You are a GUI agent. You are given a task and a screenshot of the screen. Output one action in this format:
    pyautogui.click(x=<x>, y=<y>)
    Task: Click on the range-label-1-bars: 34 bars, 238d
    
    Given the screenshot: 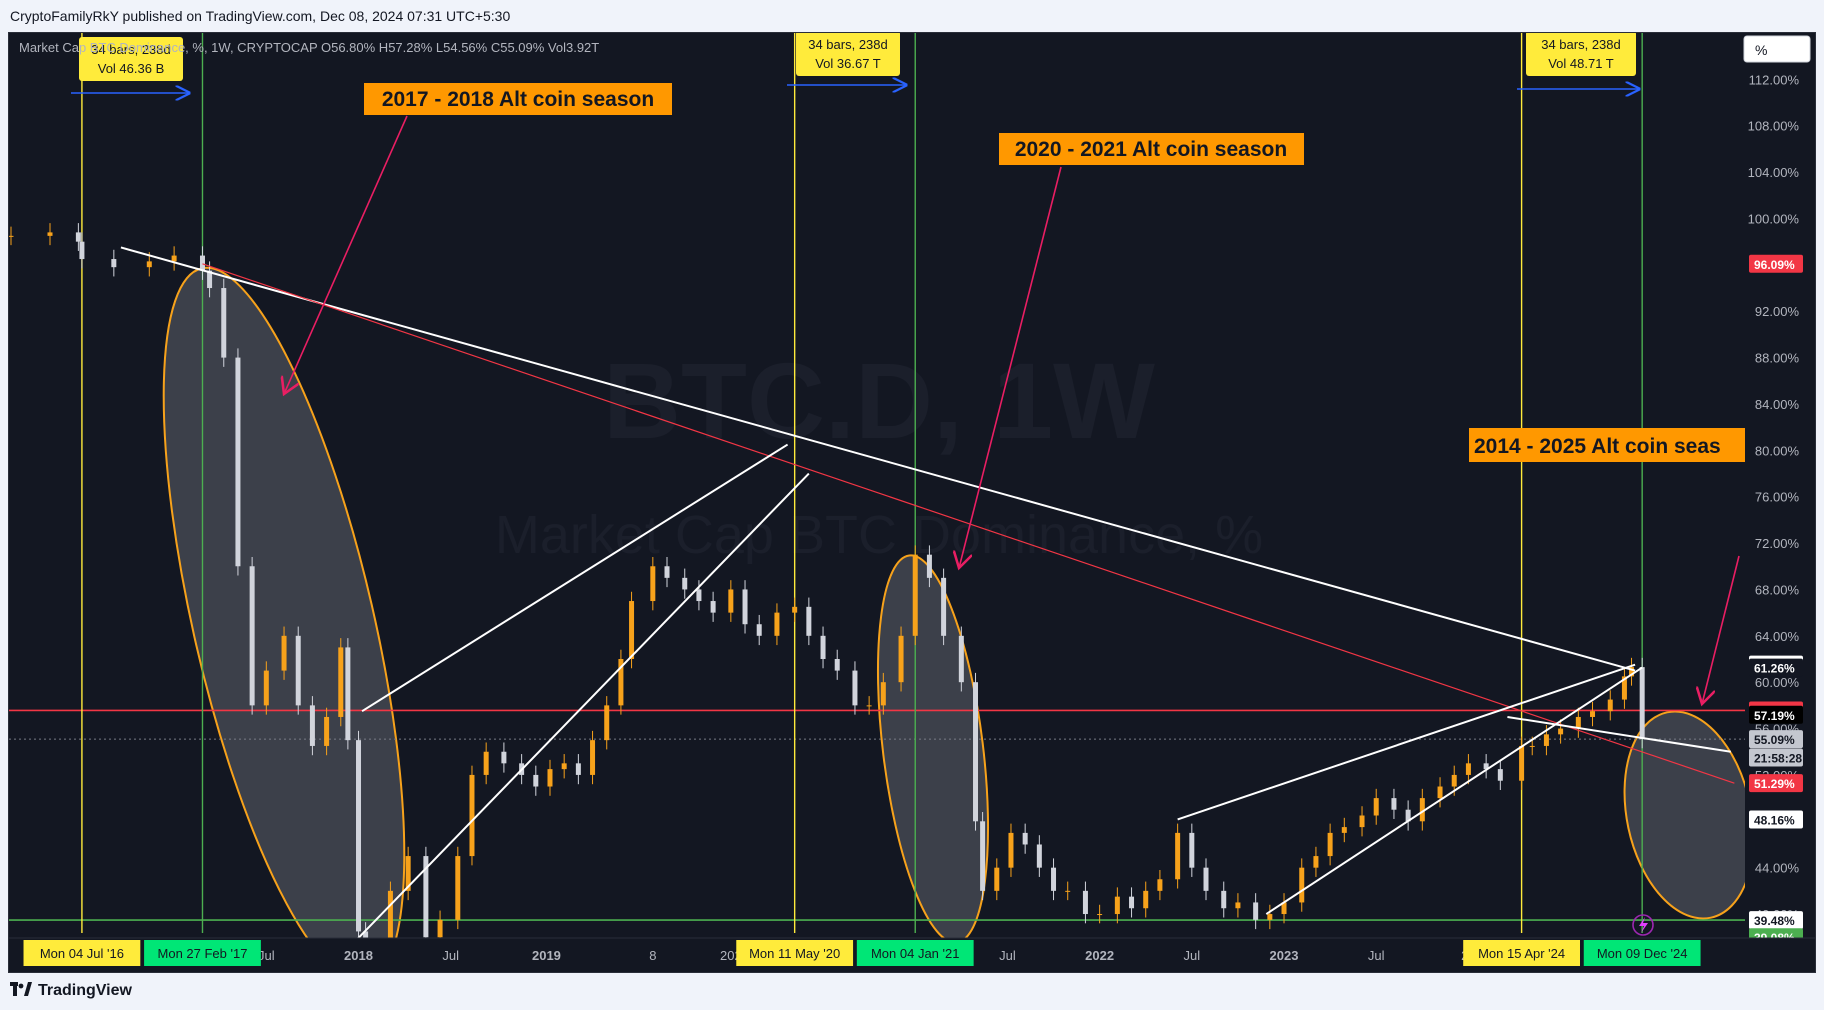 What is the action you would take?
    pyautogui.click(x=131, y=49)
    